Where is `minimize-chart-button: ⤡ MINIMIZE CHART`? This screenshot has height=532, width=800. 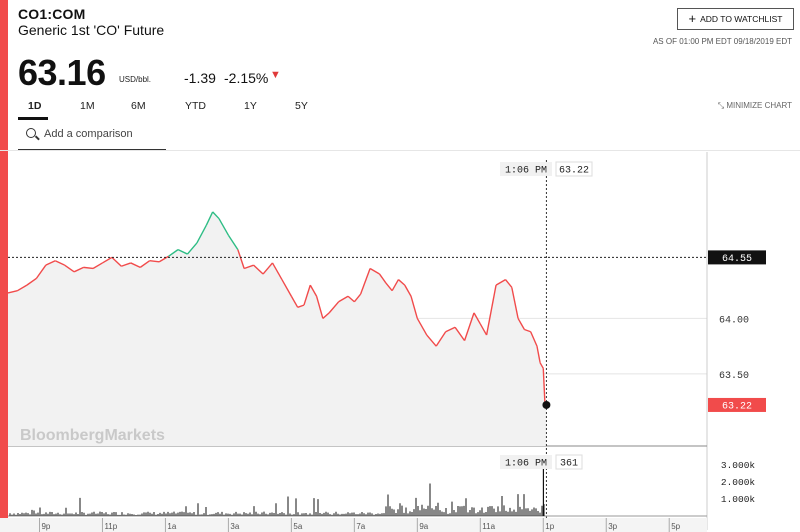 minimize-chart-button: ⤡ MINIMIZE CHART is located at coordinates (755, 106).